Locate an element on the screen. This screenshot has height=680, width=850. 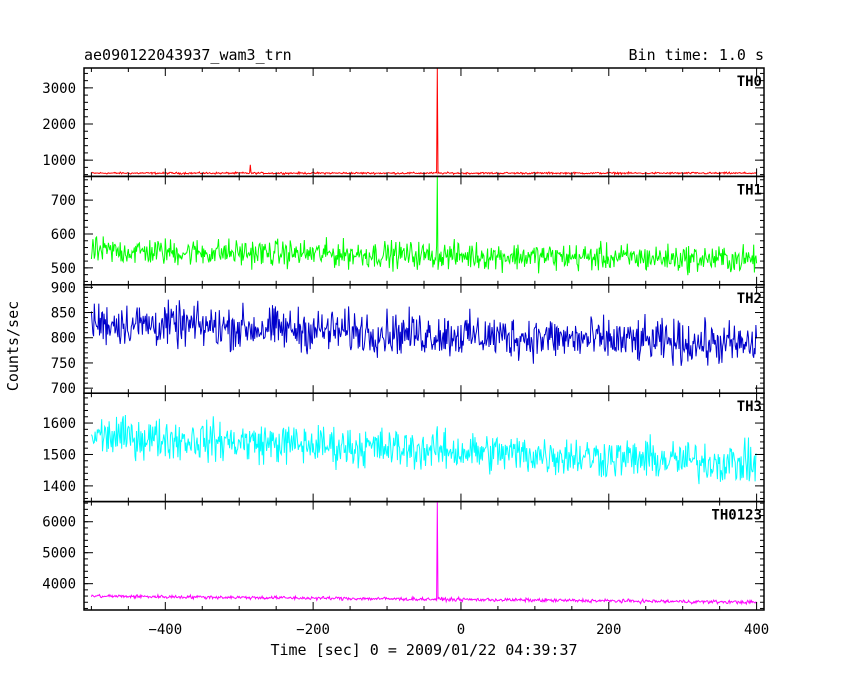
series-line-th0123 is located at coordinates (423, 553).